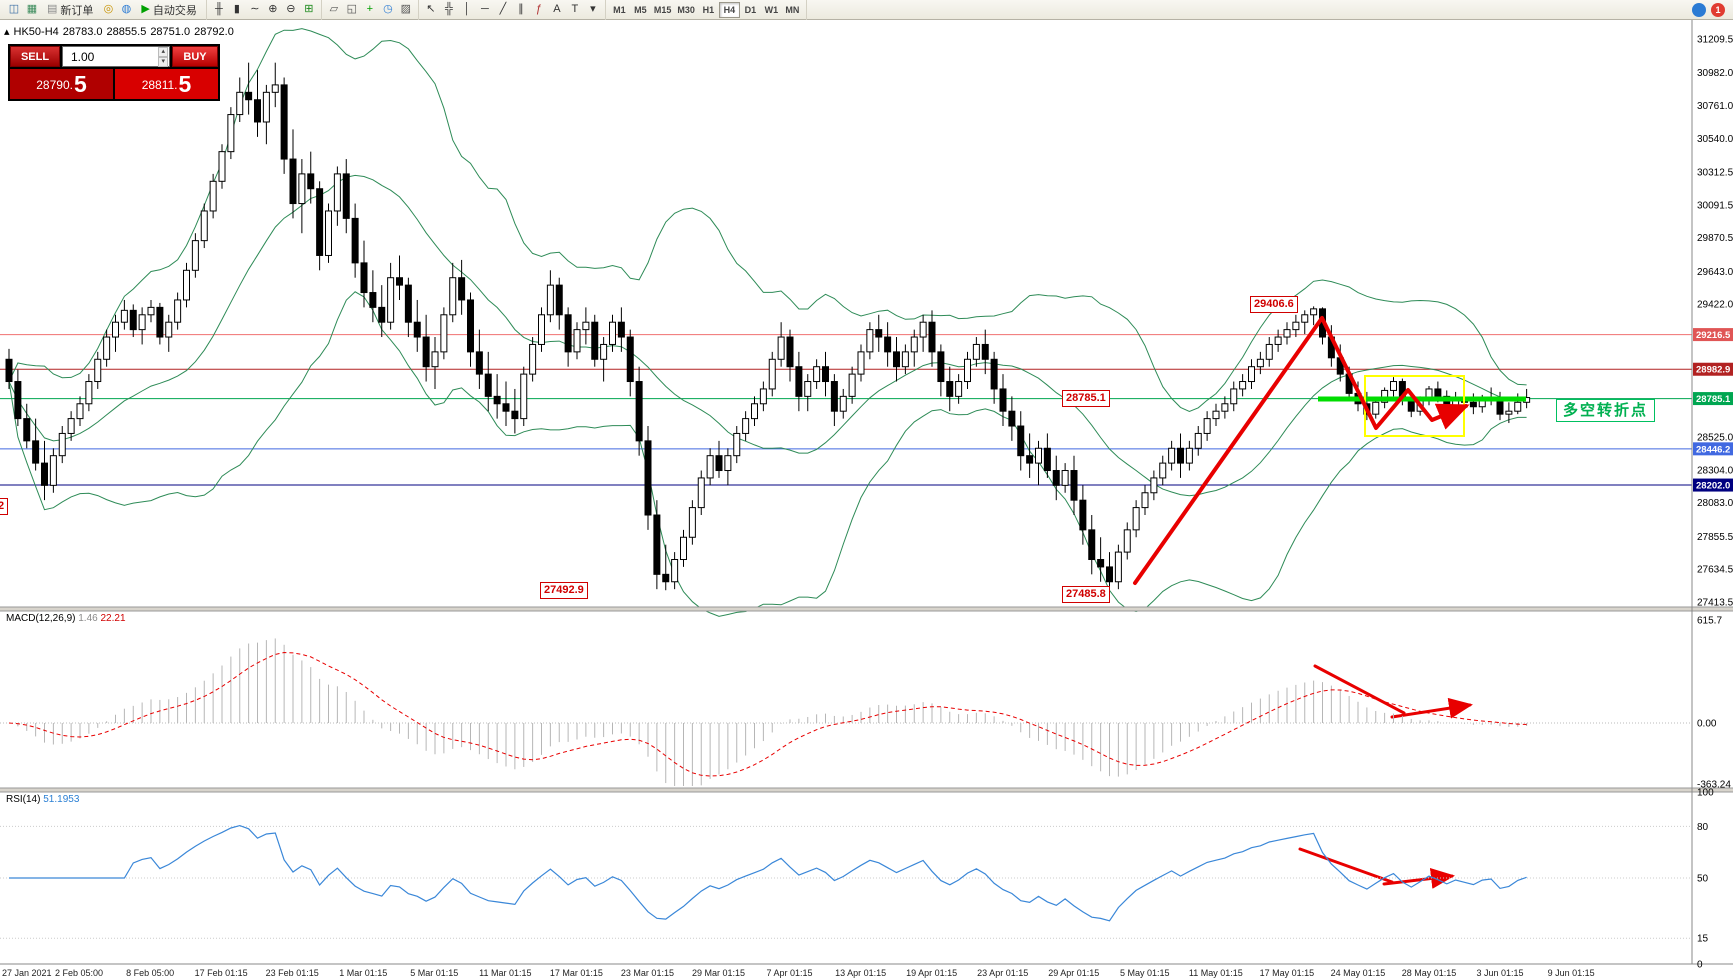 Image resolution: width=1733 pixels, height=979 pixels. I want to click on svg-text: -363.24, so click(1714, 784).